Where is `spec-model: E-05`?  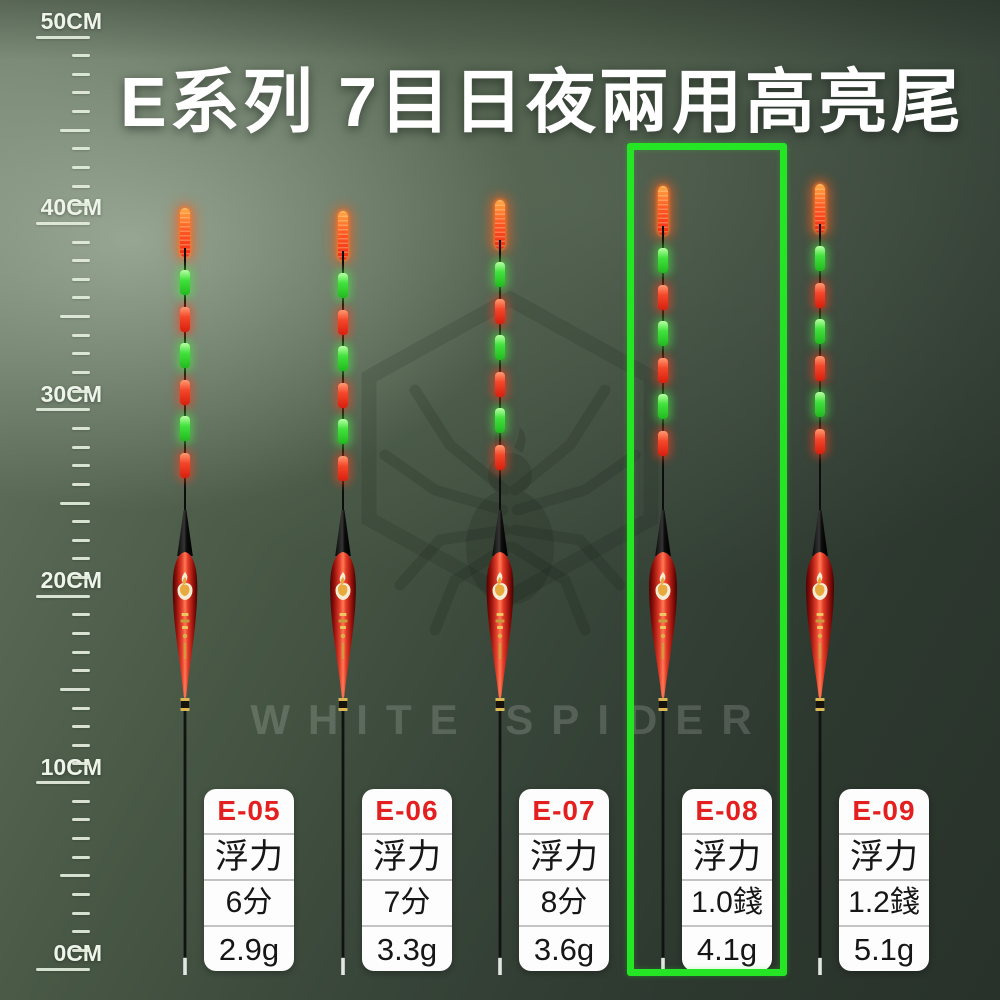
spec-model: E-05 is located at coordinates (249, 810).